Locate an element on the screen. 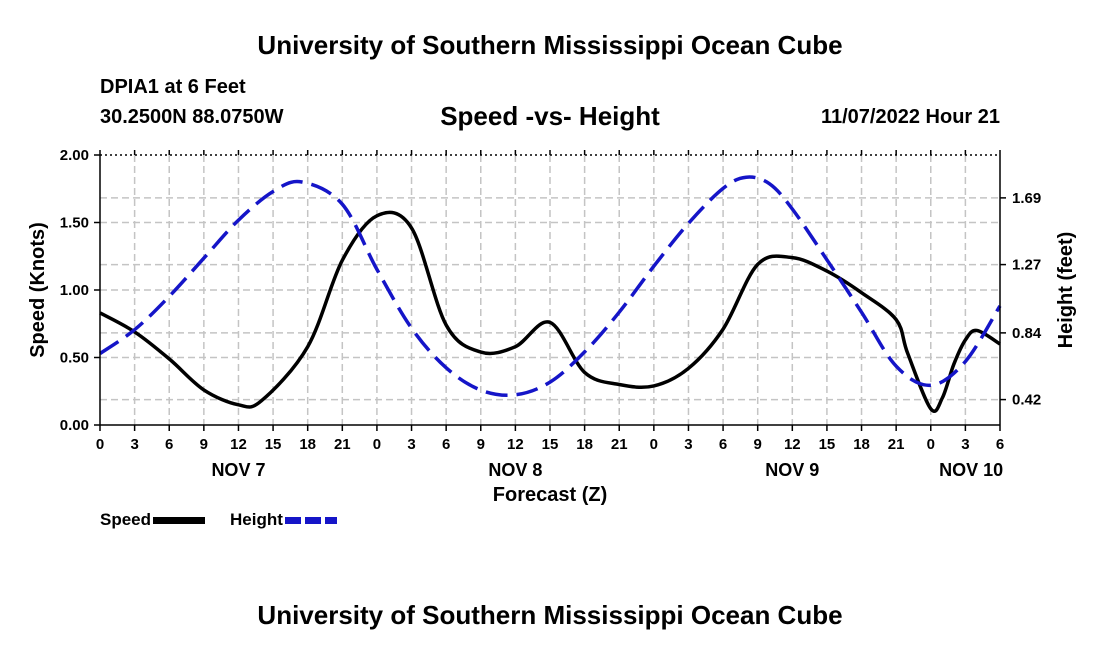  y-tick-label: 1.50 is located at coordinates (74, 223).